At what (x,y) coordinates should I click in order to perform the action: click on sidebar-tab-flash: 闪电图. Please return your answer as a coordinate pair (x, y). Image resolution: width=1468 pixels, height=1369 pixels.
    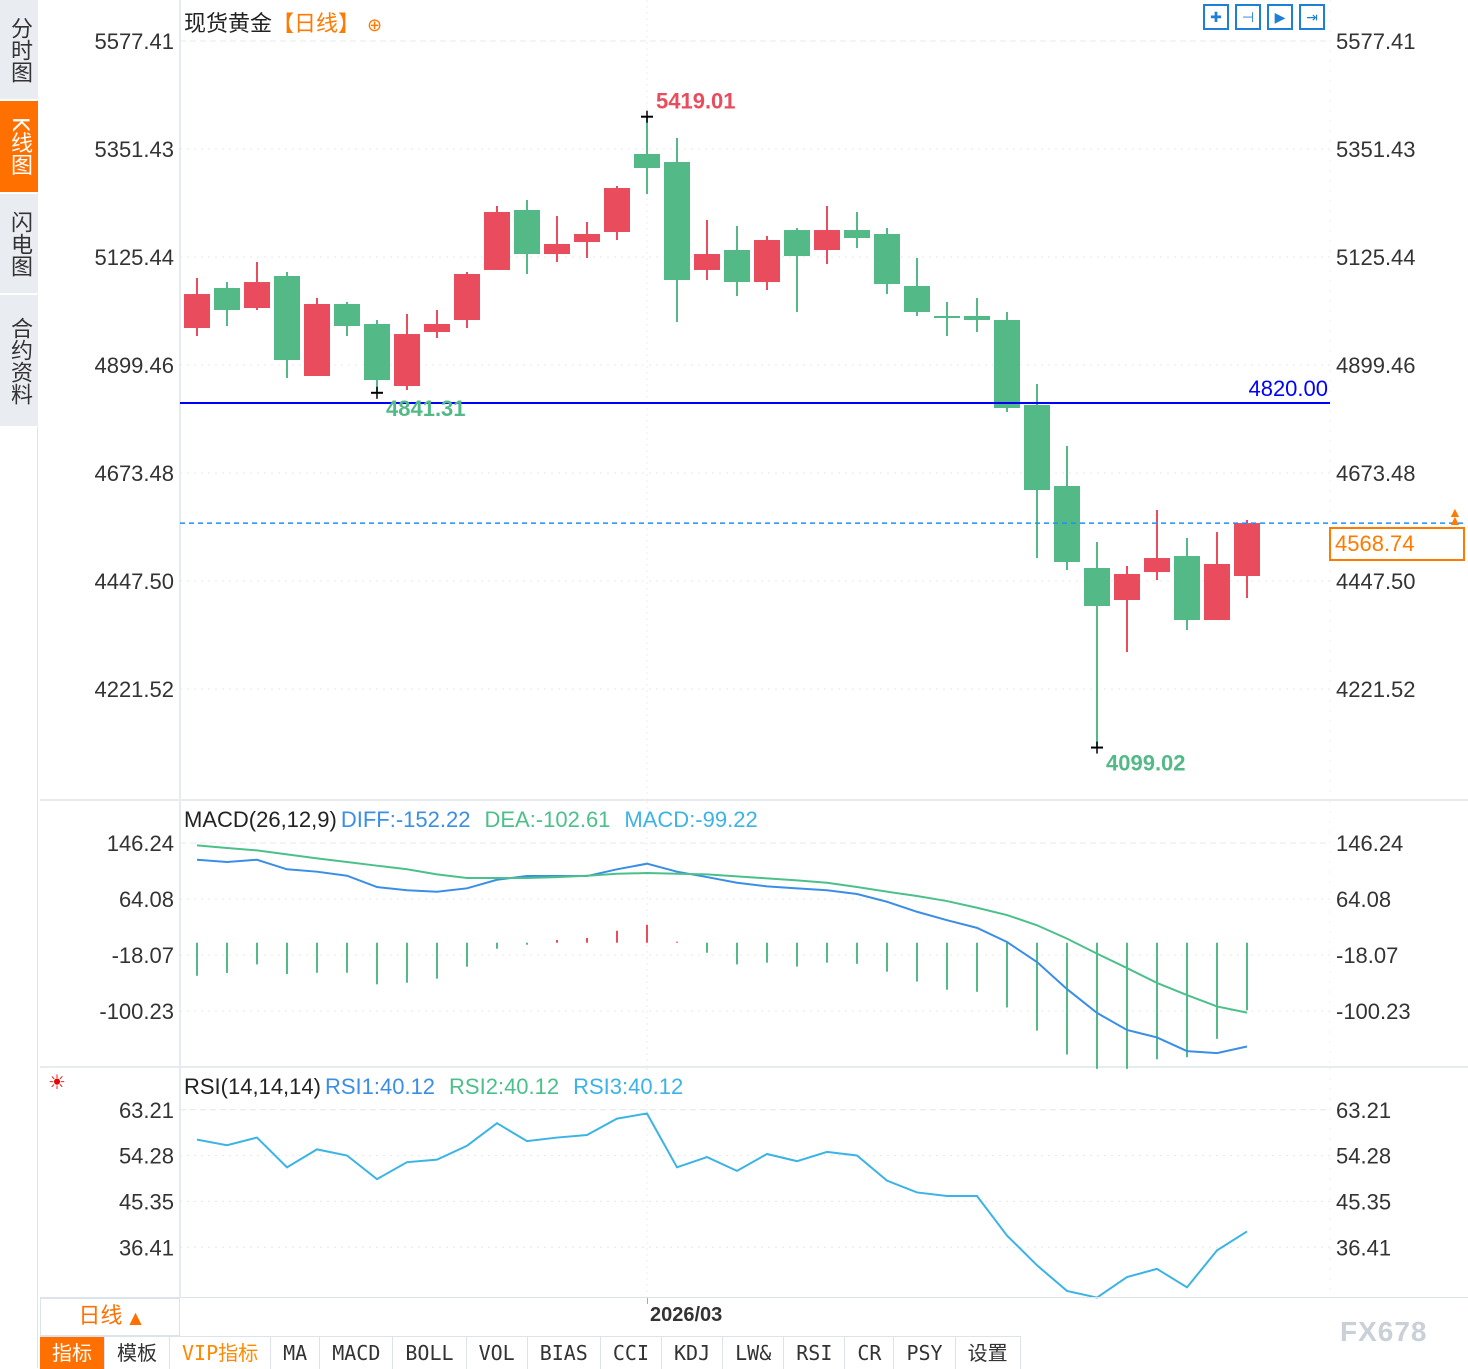
    Looking at the image, I should click on (19, 244).